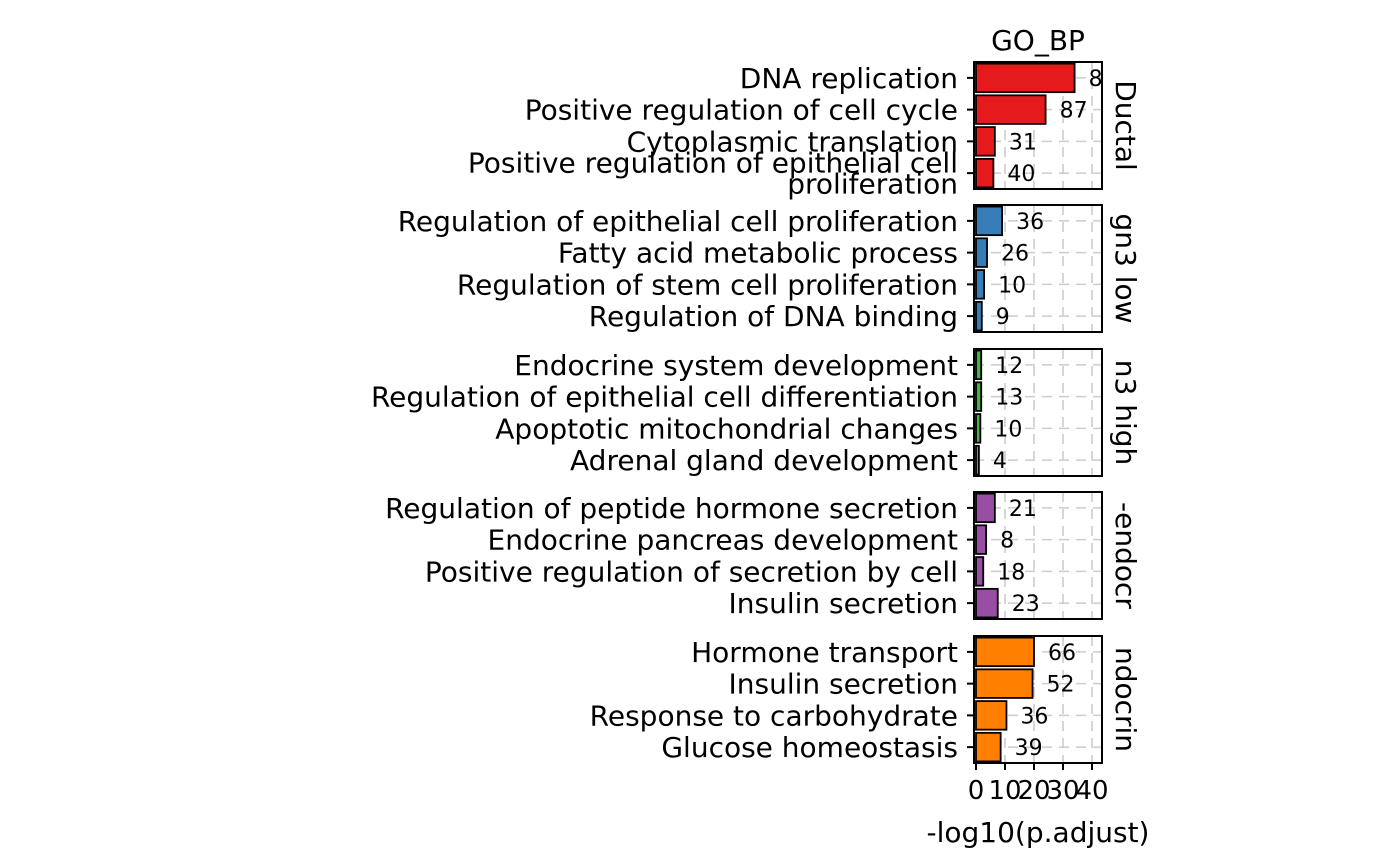 The height and width of the screenshot is (866, 1400). What do you see at coordinates (872, 184) in the screenshot?
I see `category-label: proliferation` at bounding box center [872, 184].